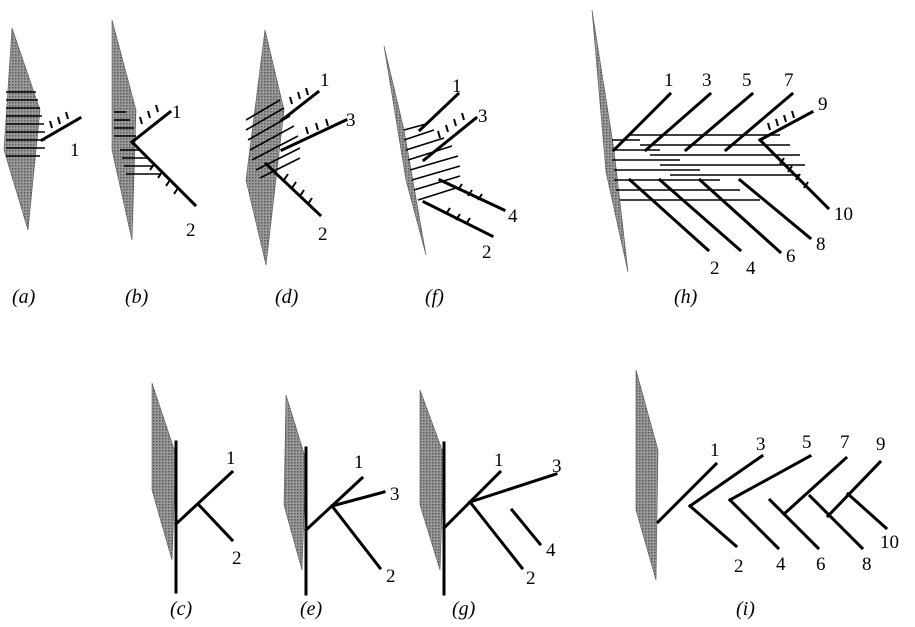  Describe the element at coordinates (24, 297) in the screenshot. I see `caption-a: (a)` at that location.